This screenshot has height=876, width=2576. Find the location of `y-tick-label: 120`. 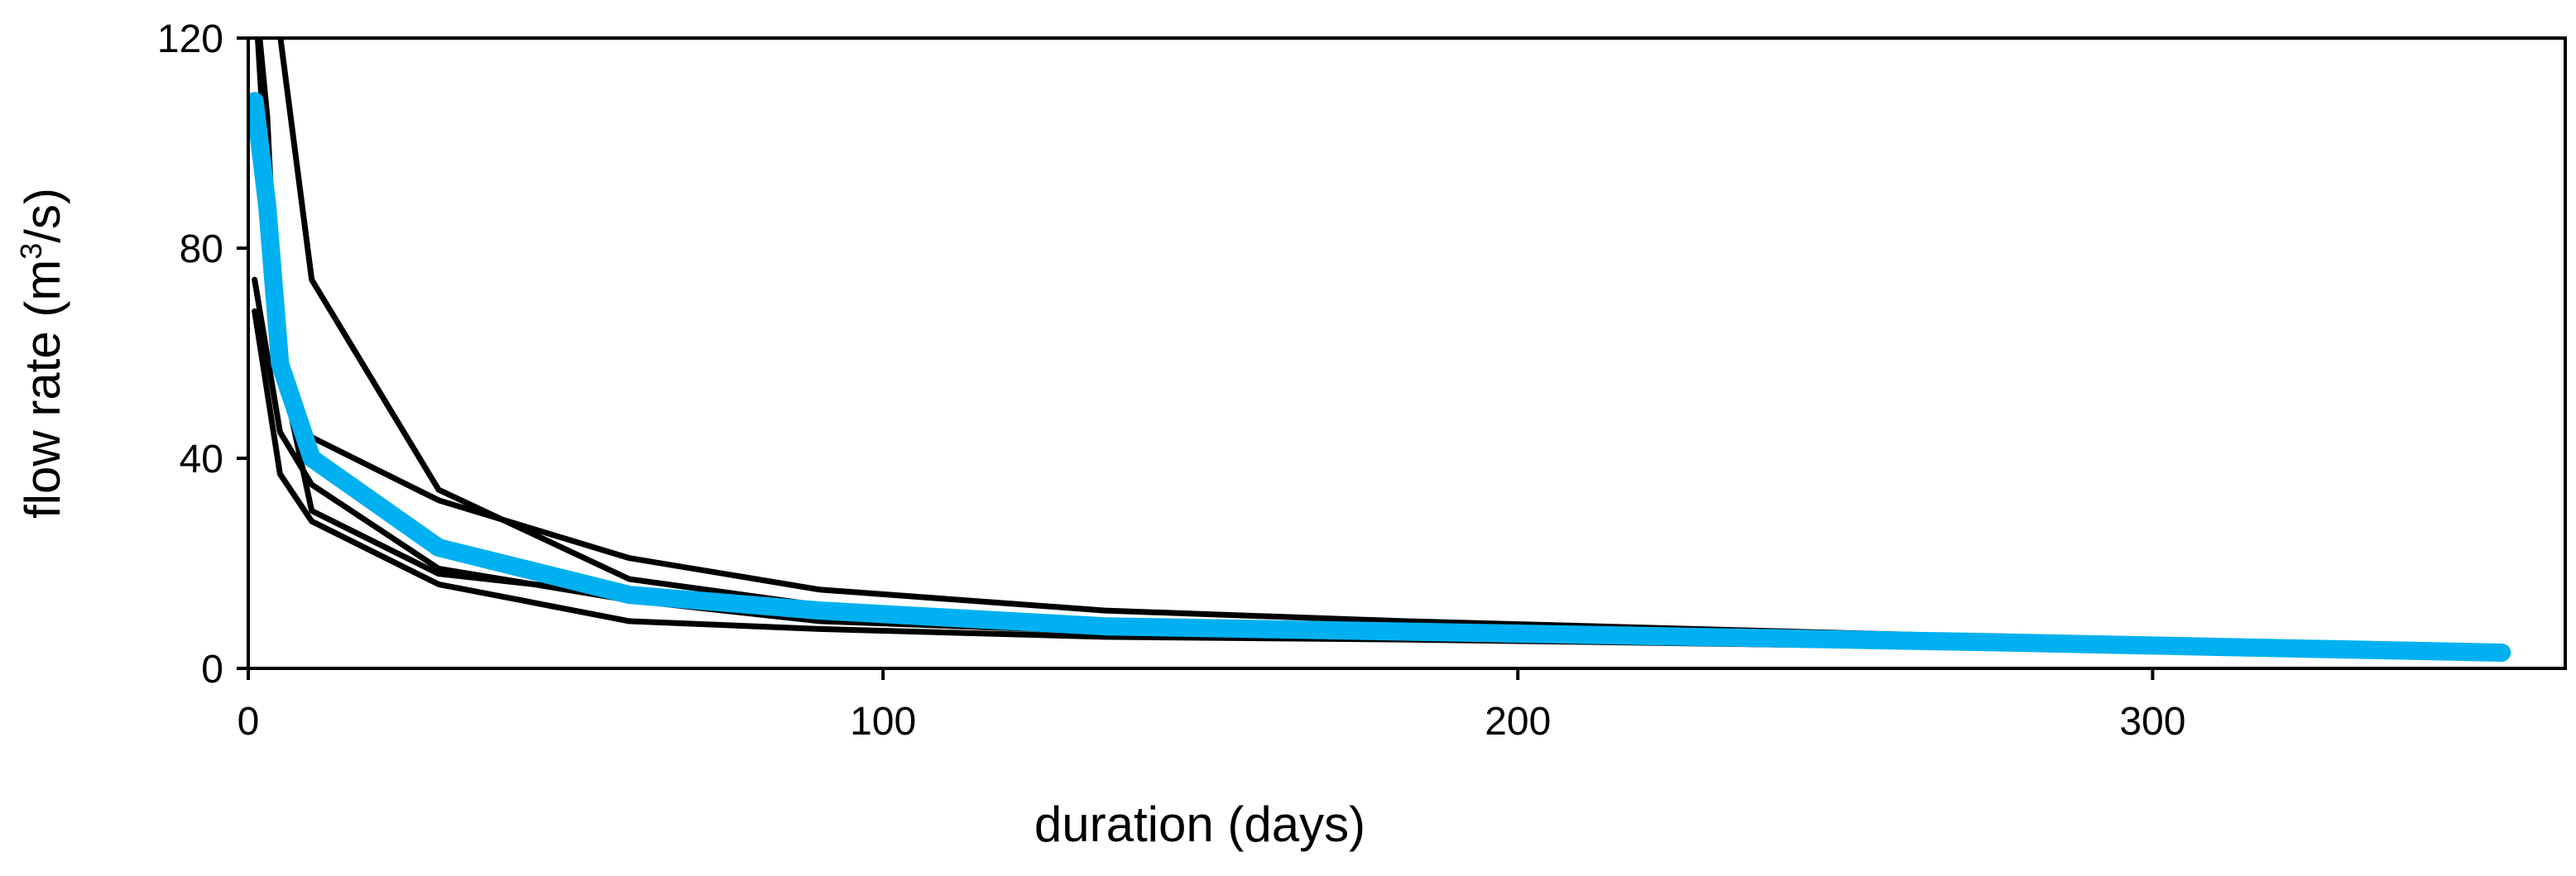

y-tick-label: 120 is located at coordinates (190, 39).